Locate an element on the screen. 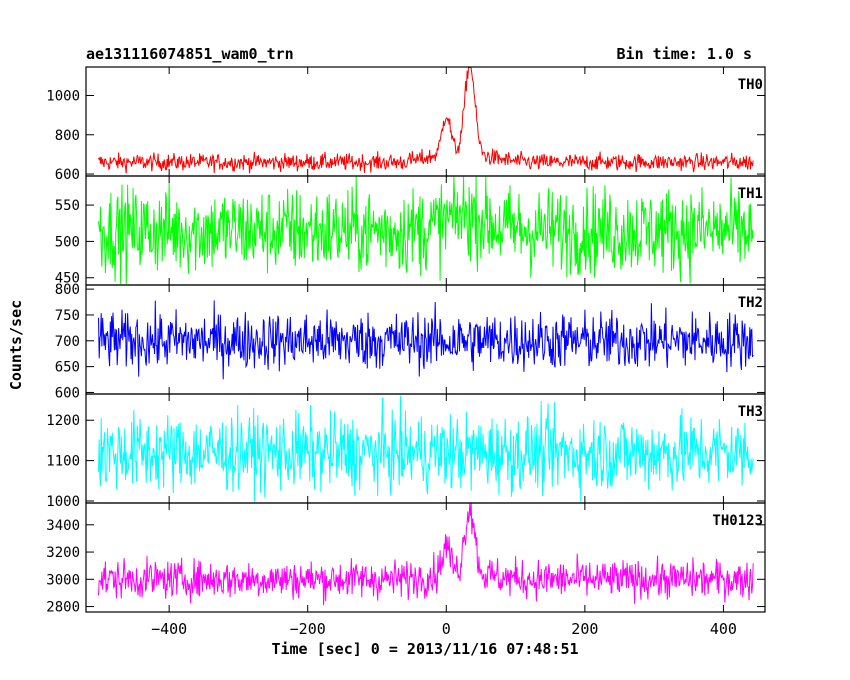 The image size is (850, 680). y-tick-label-th3: 1200 is located at coordinates (63, 421).